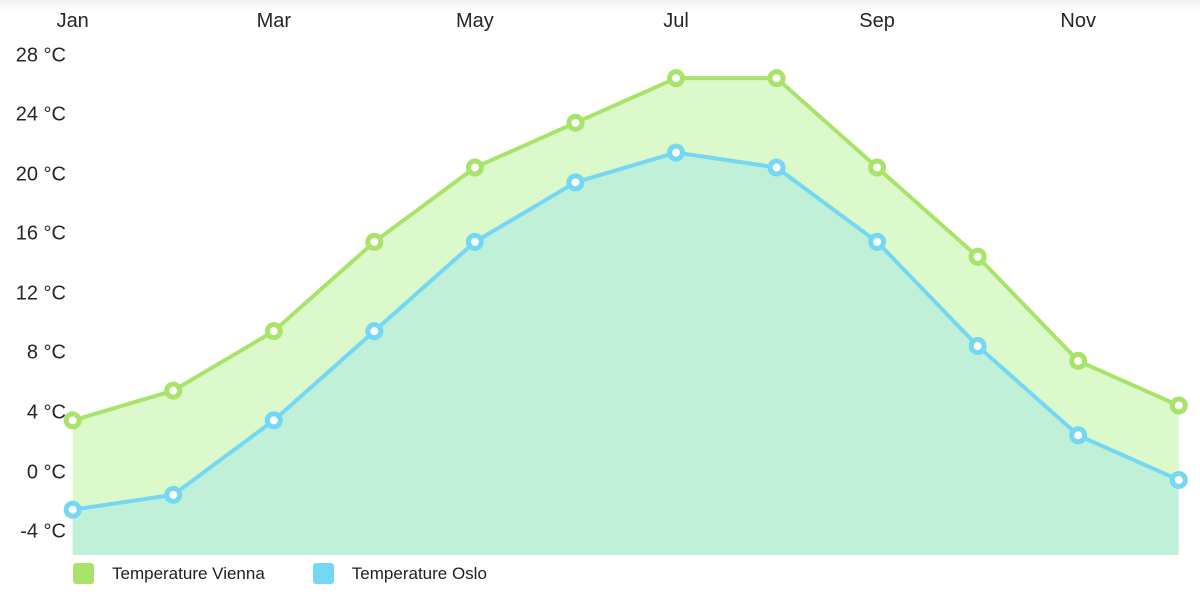 The width and height of the screenshot is (1200, 604). I want to click on x-axis-label-sep: Sep, so click(877, 21).